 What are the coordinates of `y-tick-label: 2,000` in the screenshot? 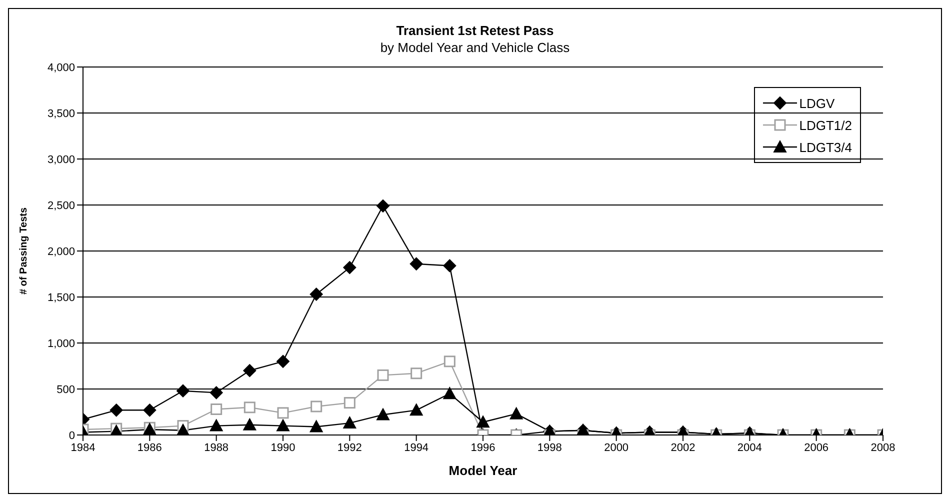 It's located at (61, 252).